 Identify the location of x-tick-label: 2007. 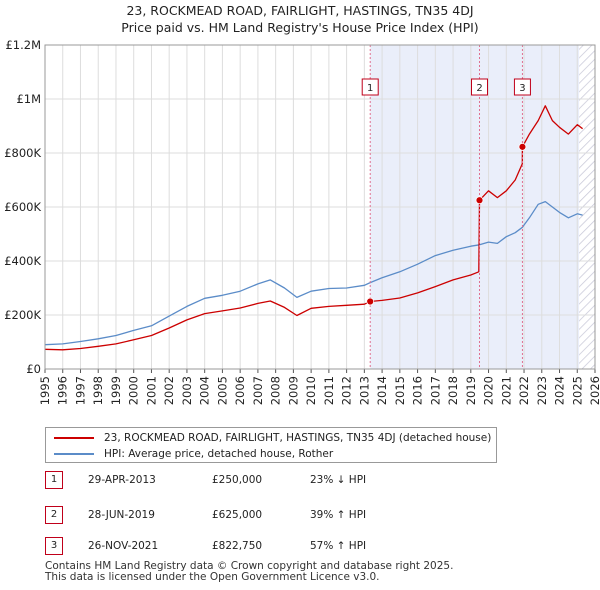
(258, 390).